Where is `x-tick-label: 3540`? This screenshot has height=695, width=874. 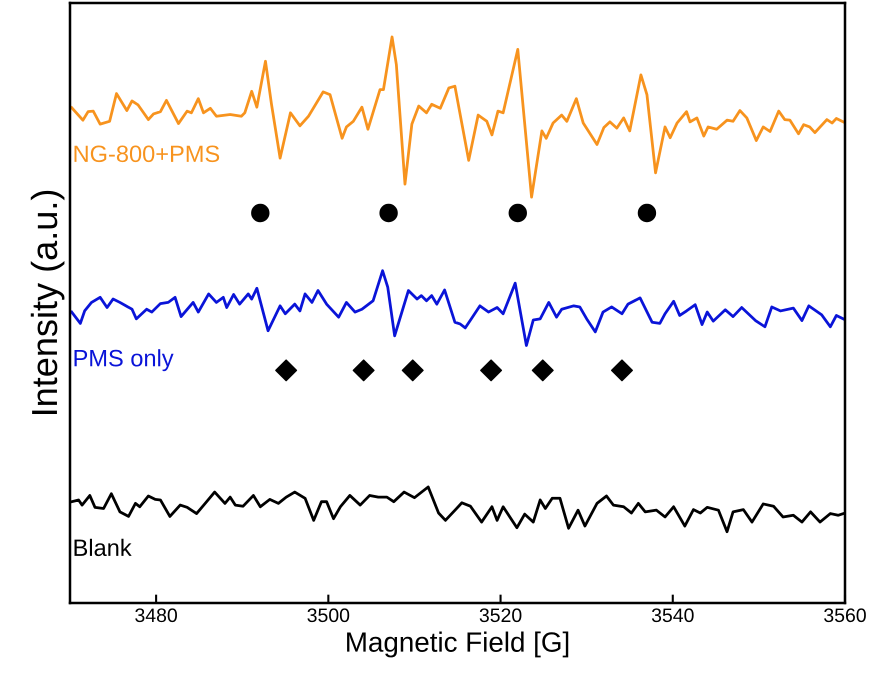
x-tick-label: 3540 is located at coordinates (673, 615).